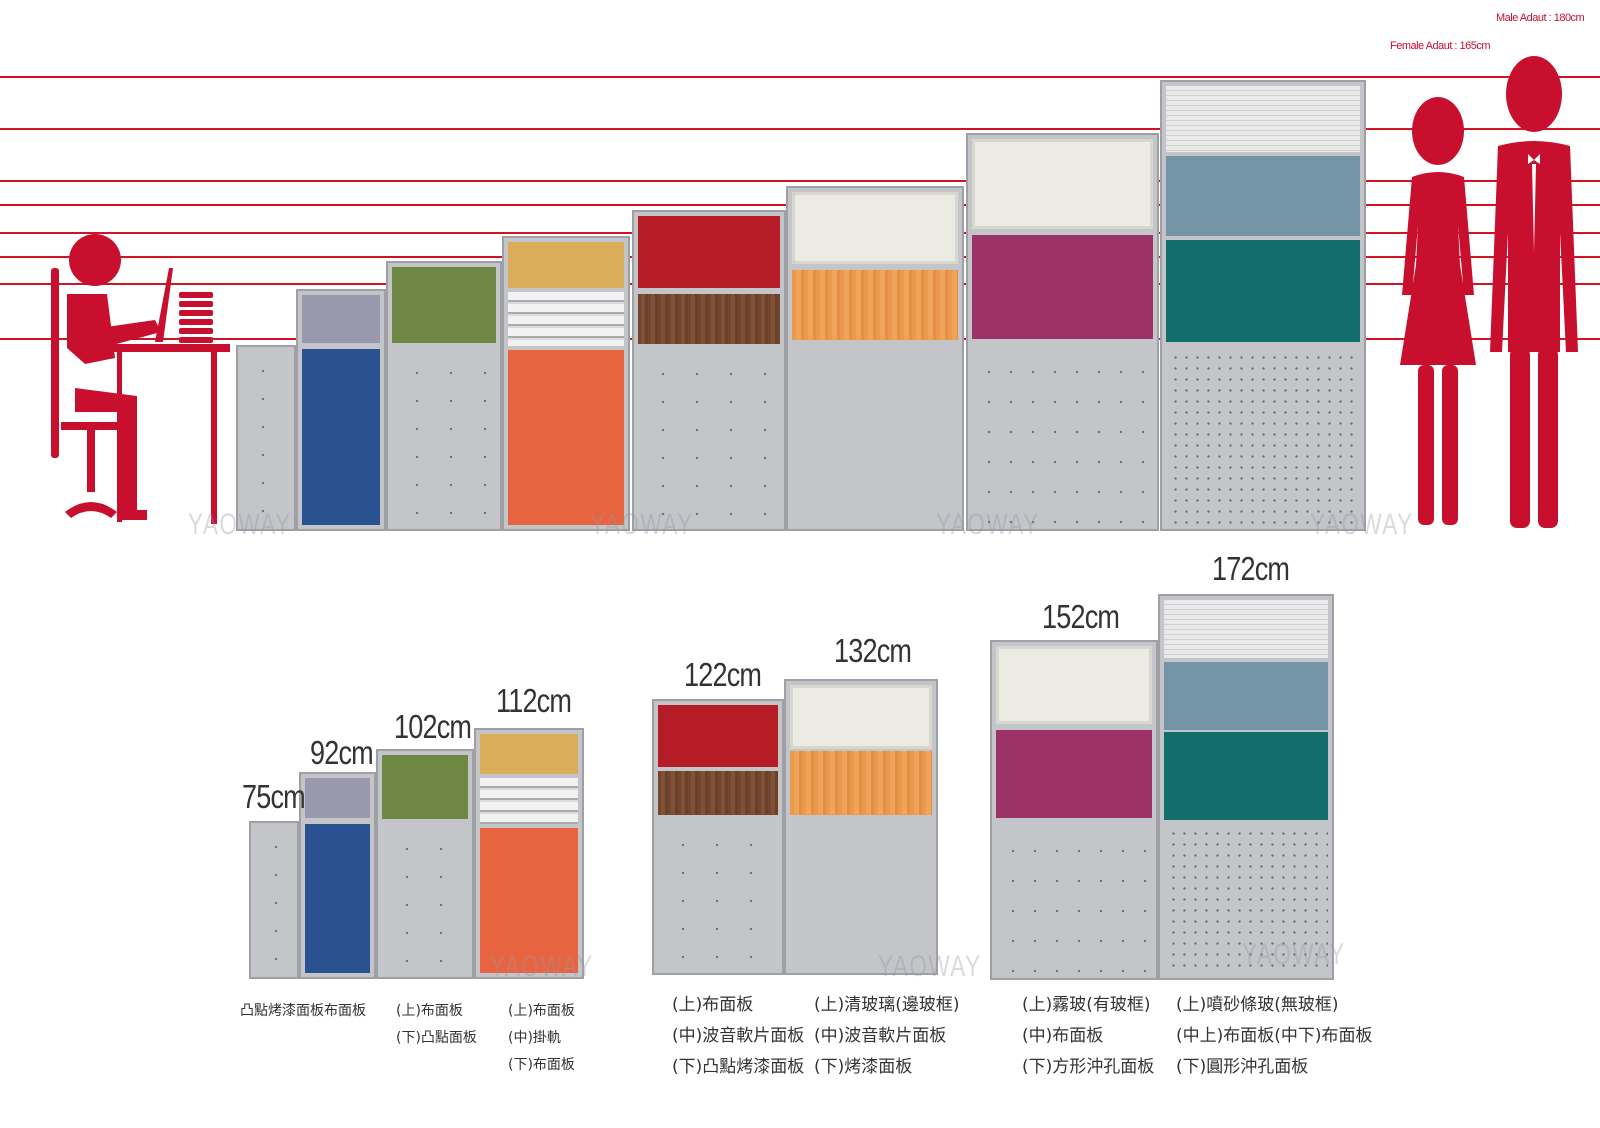 This screenshot has width=1600, height=1128. Describe the element at coordinates (140, 379) in the screenshot. I see `seated-person-at-desk-icon` at that location.